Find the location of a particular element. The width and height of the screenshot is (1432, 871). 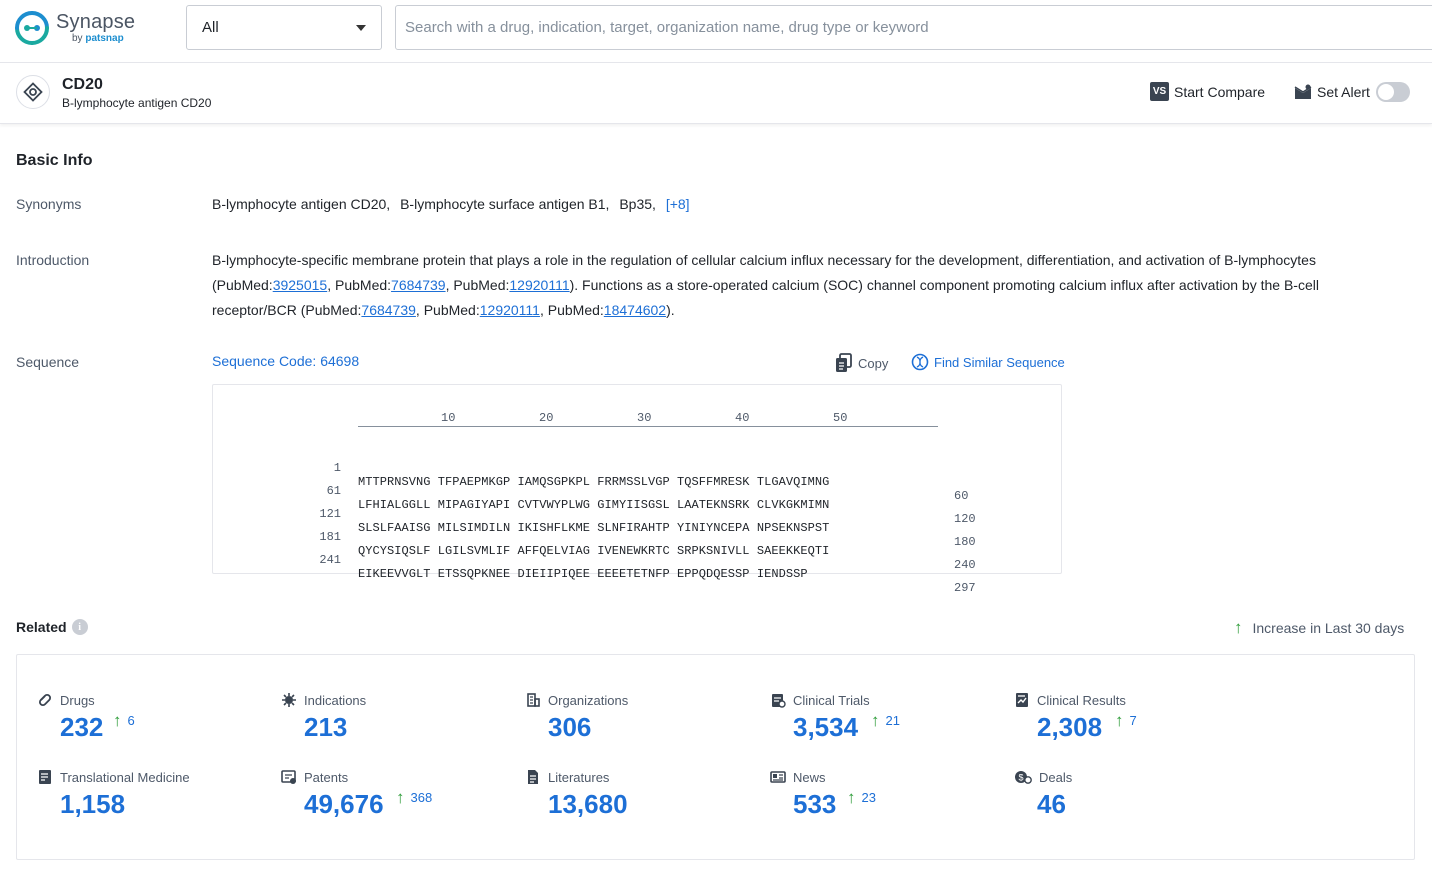

increase-legend: ↑ Increase in Last 30 days is located at coordinates (1319, 627).